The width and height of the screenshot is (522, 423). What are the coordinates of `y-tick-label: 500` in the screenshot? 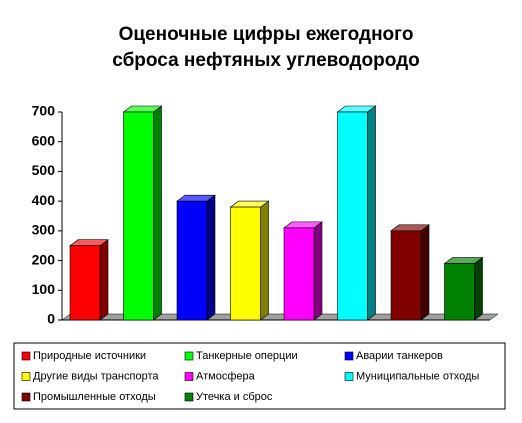 It's located at (44, 170).